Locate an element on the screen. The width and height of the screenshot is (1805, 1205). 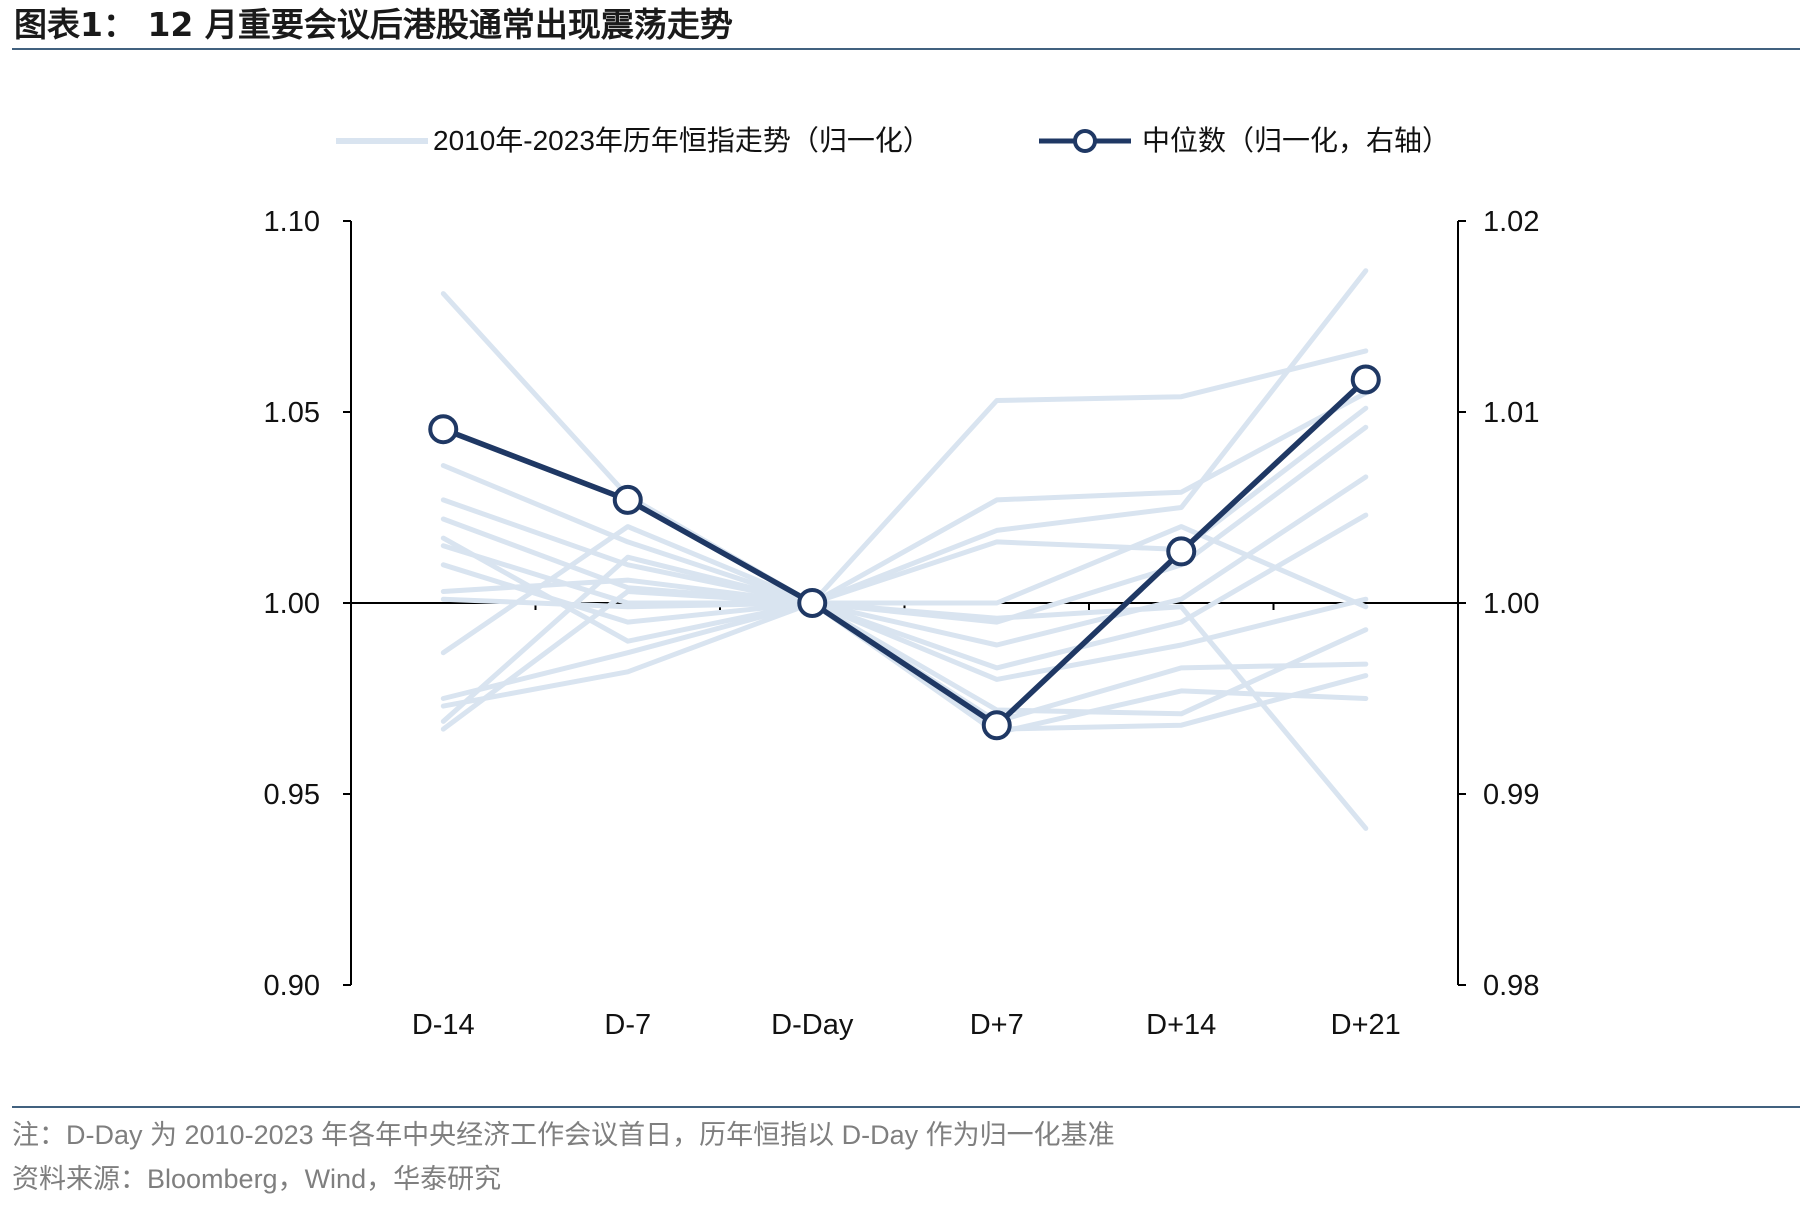
legend-hsi-swatch is located at coordinates (382, 141).